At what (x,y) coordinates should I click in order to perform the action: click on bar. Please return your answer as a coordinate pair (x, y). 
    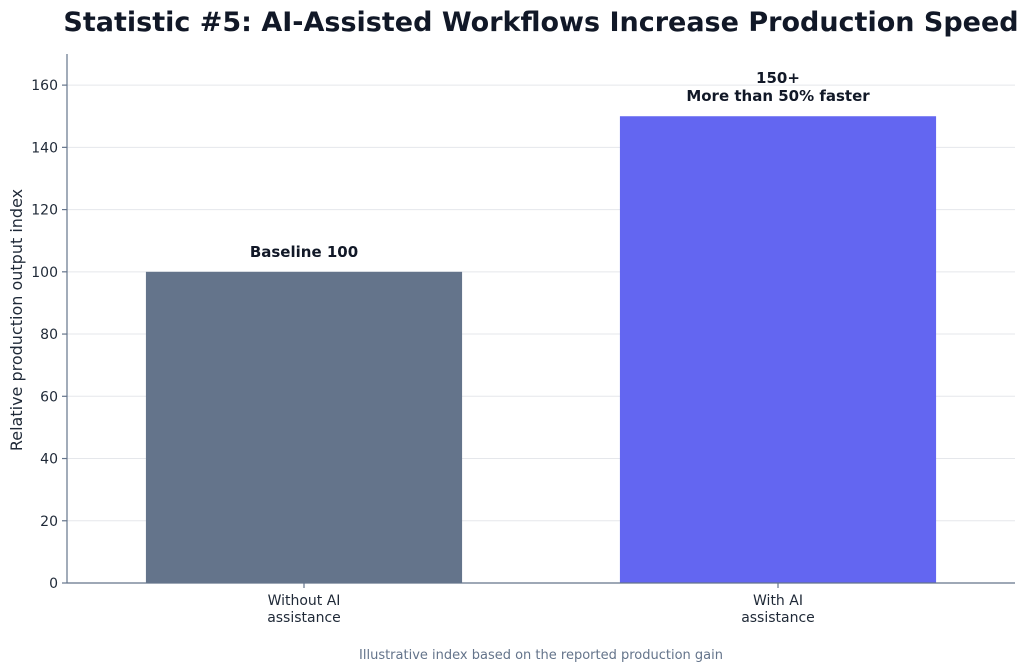
    Looking at the image, I should click on (304, 427).